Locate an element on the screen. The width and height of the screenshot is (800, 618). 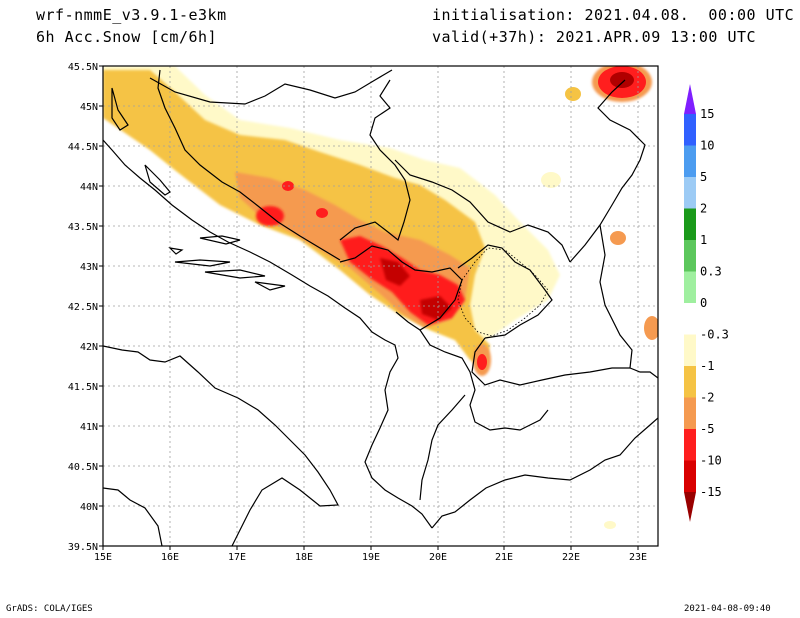
lon-label: 21E is located at coordinates (504, 557).